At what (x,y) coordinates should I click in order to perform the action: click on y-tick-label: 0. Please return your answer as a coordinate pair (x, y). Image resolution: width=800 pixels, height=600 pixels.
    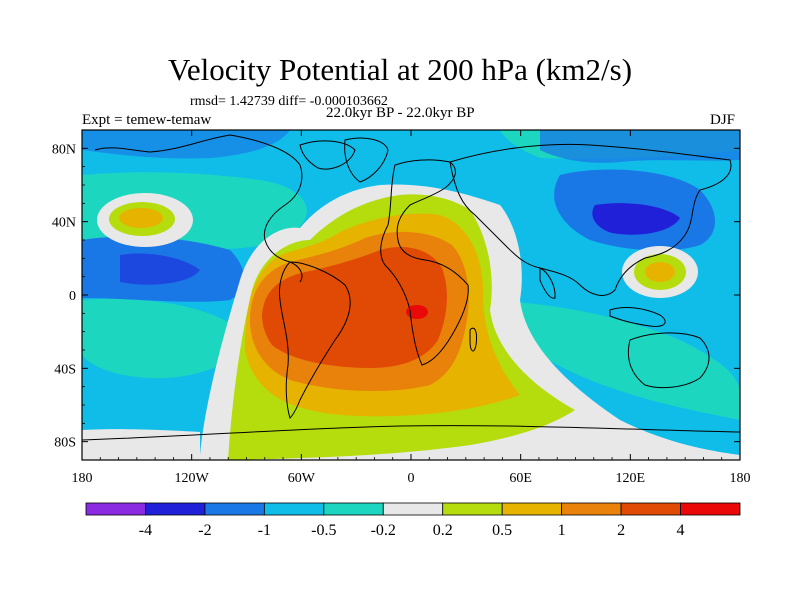
    Looking at the image, I should click on (72, 296).